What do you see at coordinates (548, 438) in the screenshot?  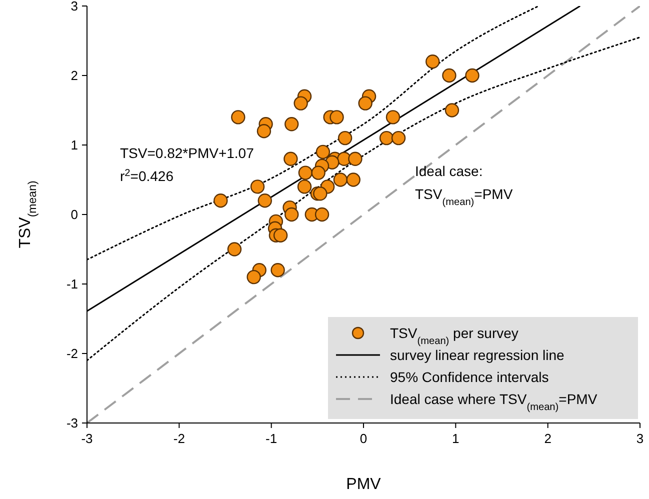 I see `x-tick-label: 2` at bounding box center [548, 438].